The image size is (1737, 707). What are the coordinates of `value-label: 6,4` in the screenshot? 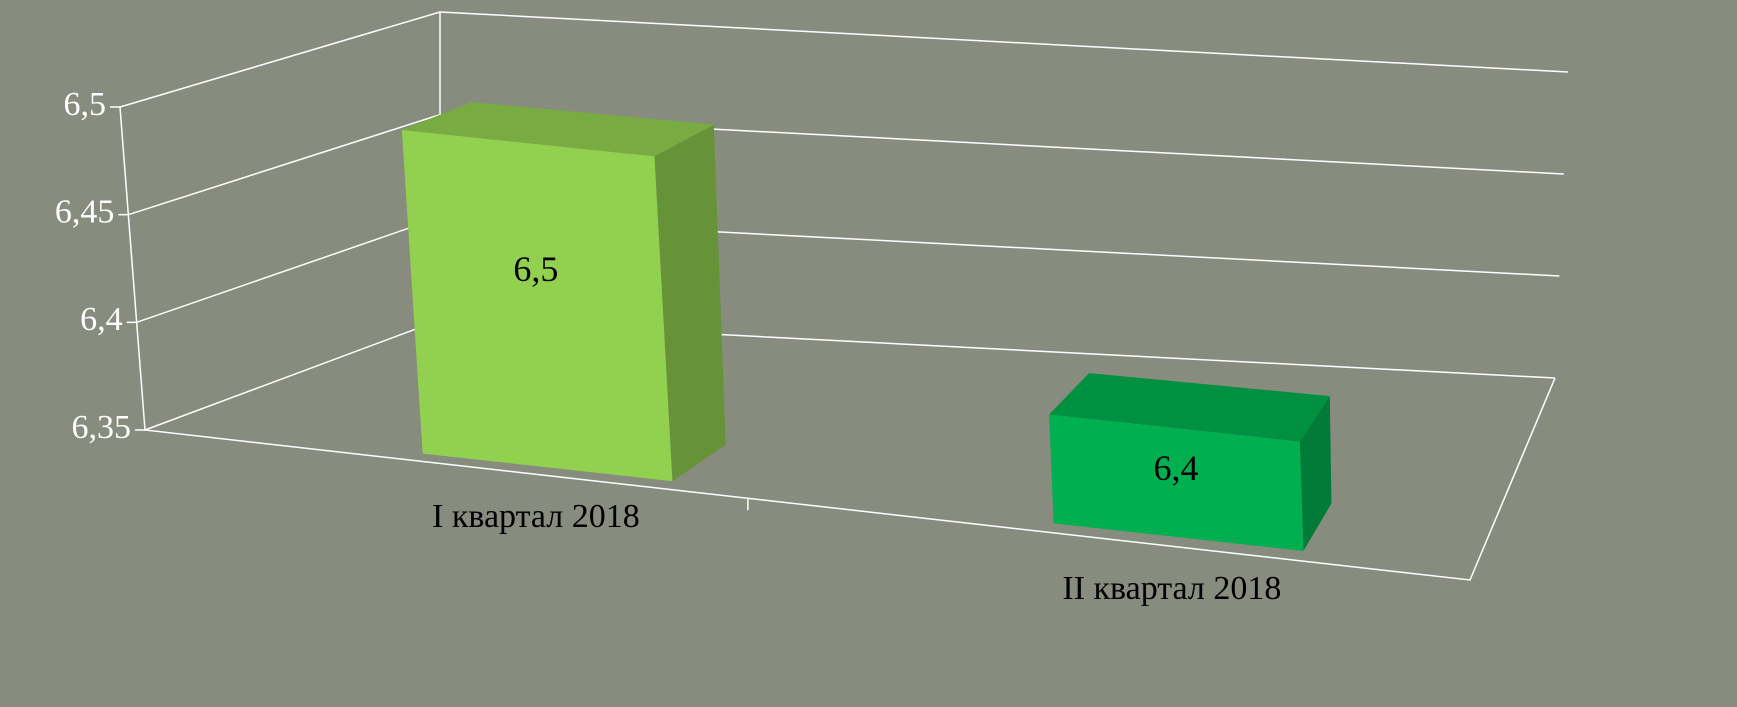 It's located at (1176, 468).